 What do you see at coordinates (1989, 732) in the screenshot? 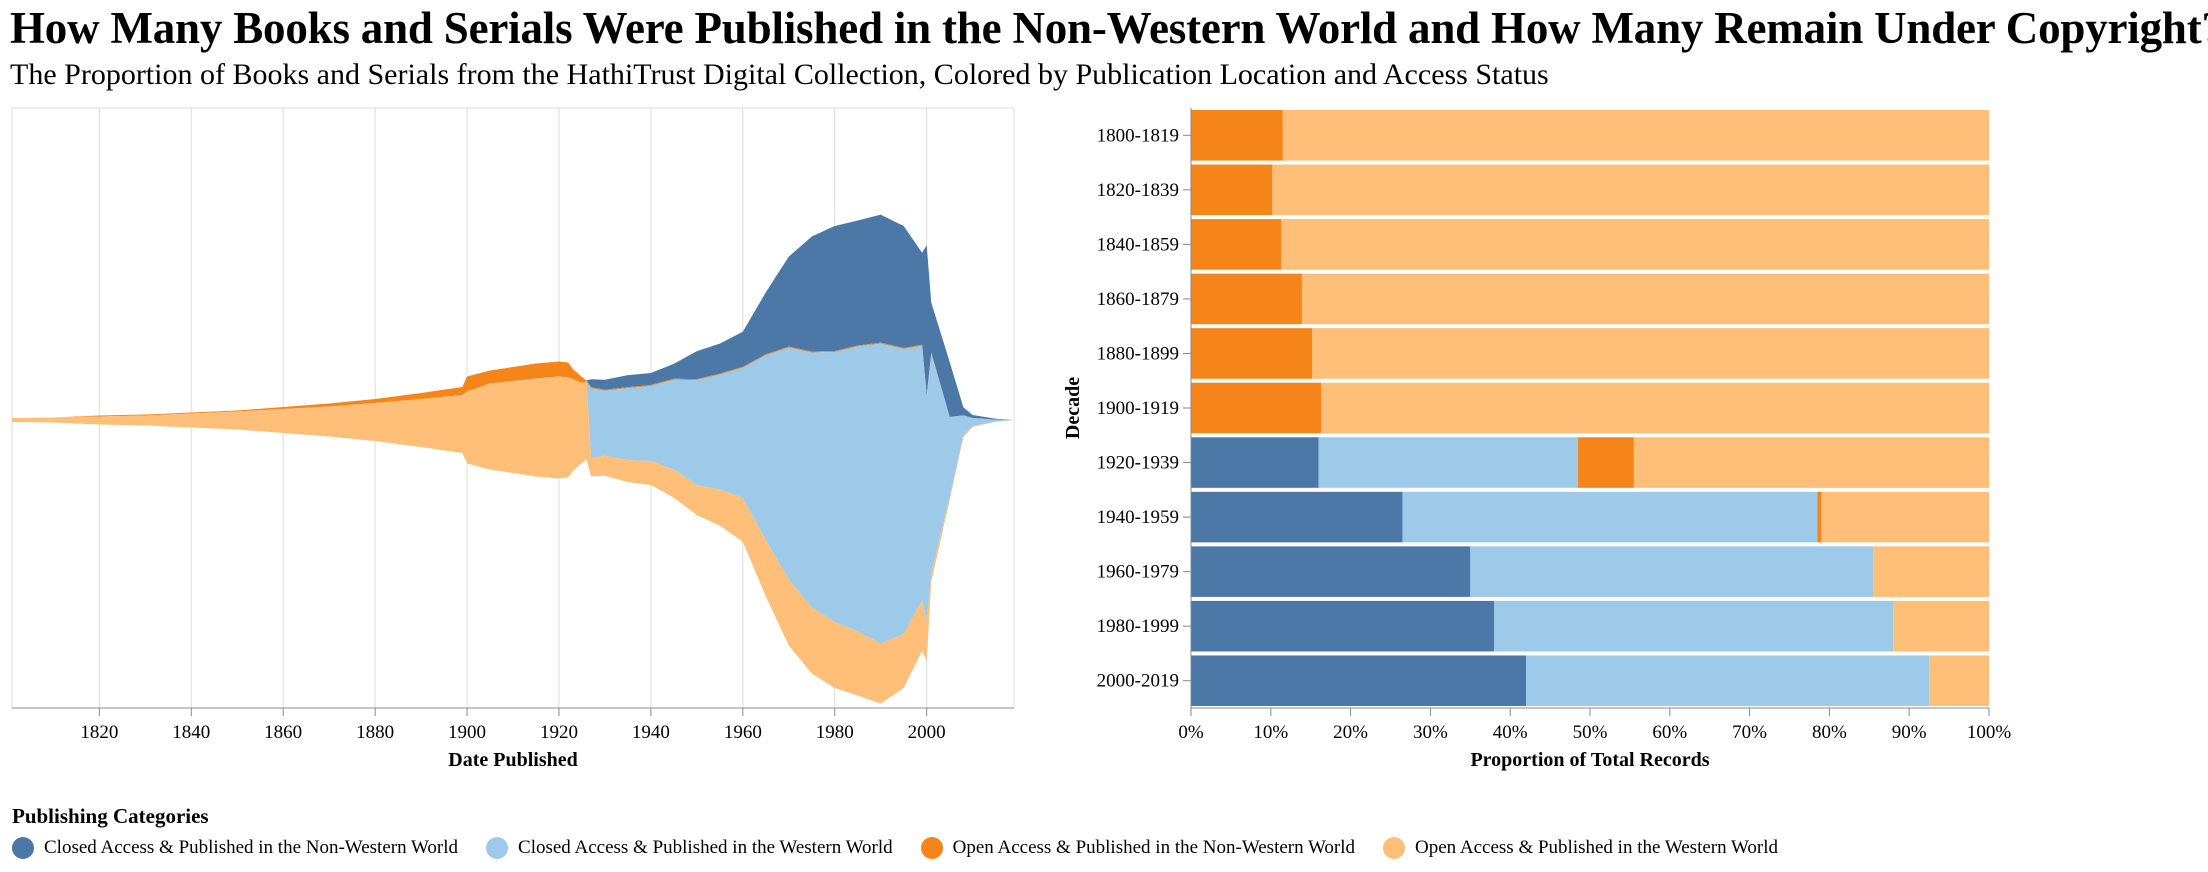
I see `x-tick-label: 100%` at bounding box center [1989, 732].